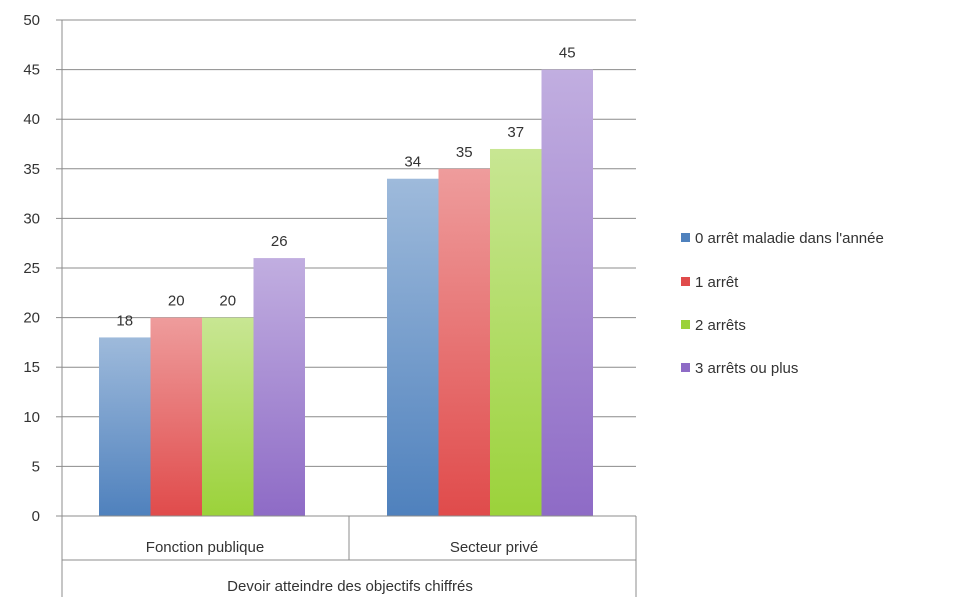  Describe the element at coordinates (31, 218) in the screenshot. I see `y-tick-label: 30` at that location.